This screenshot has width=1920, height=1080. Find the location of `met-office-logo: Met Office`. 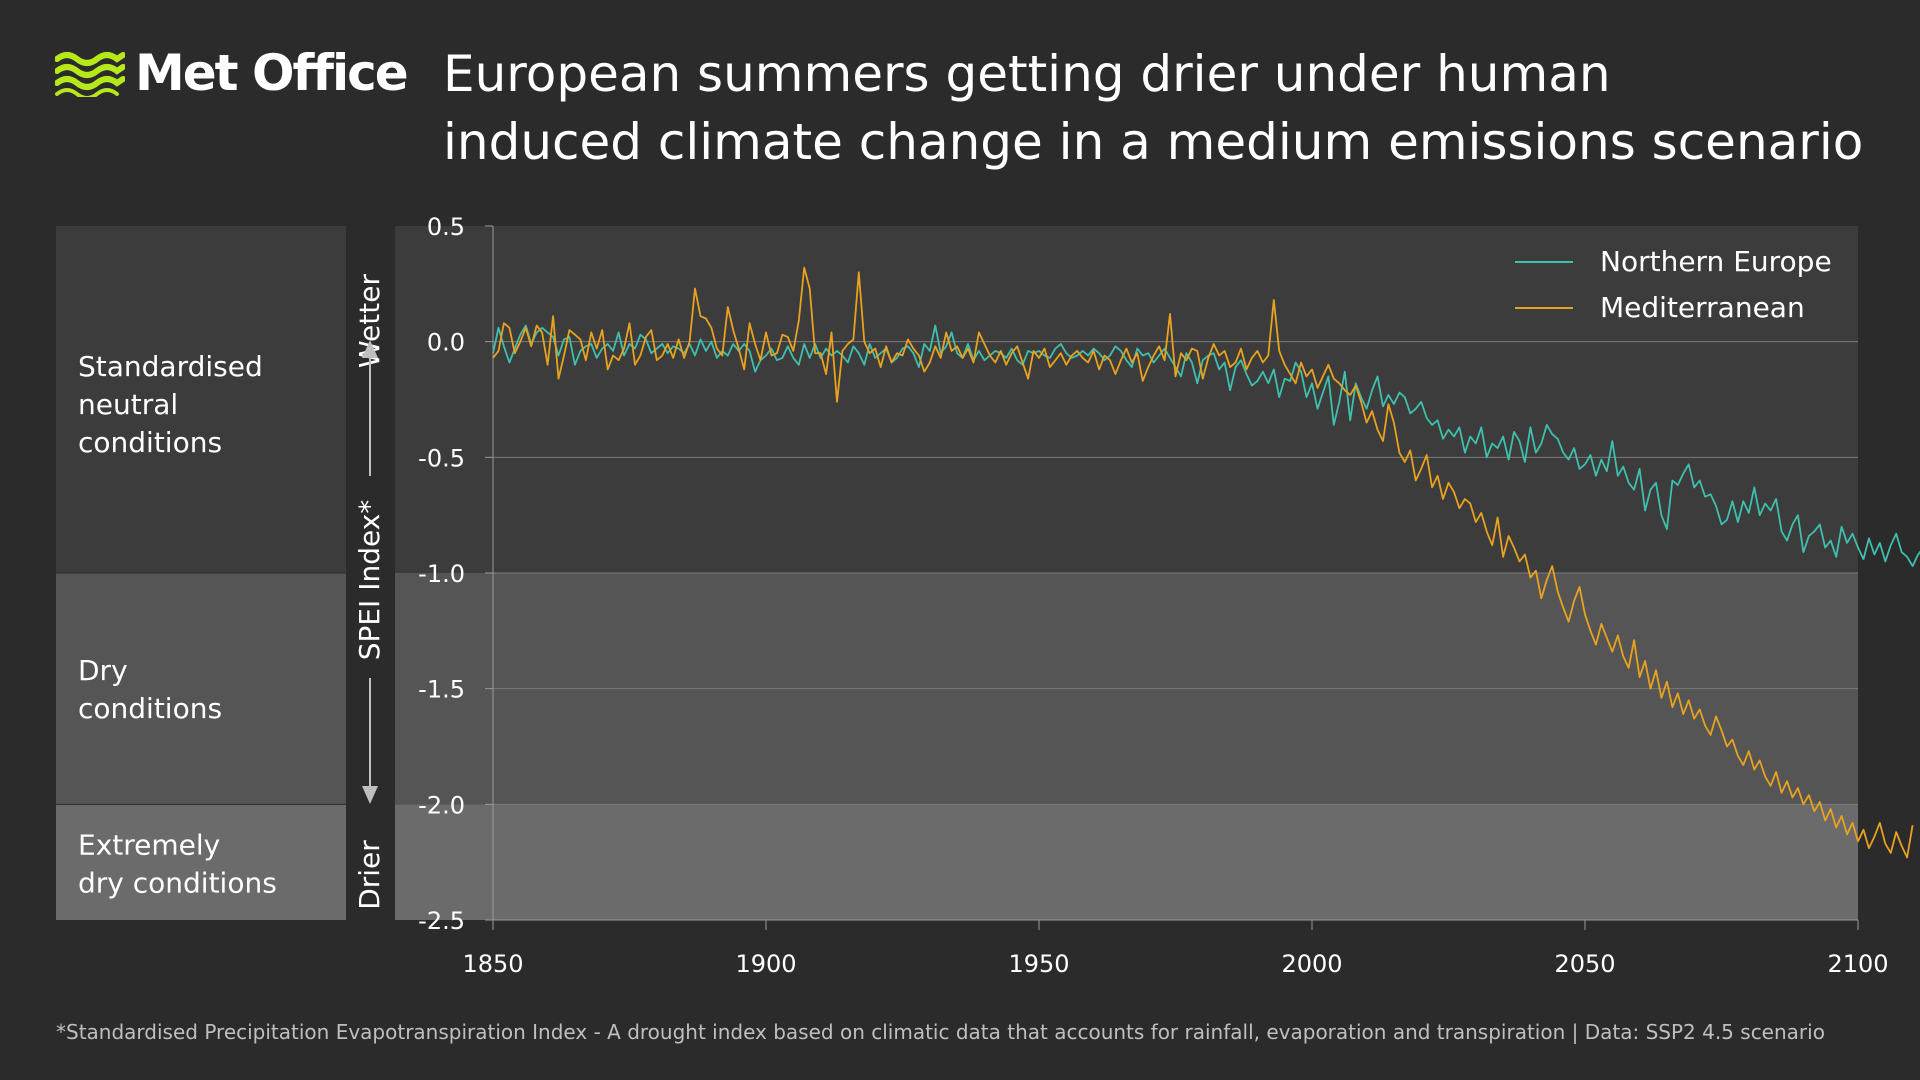

met-office-logo: Met Office is located at coordinates (232, 73).